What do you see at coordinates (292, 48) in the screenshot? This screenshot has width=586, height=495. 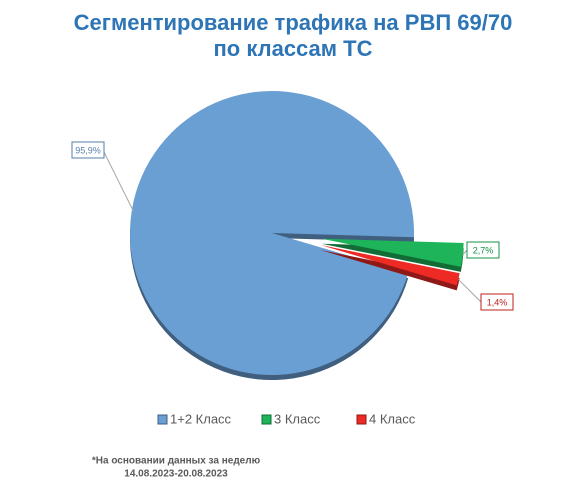 I see `chart-title: по классам ТС` at bounding box center [292, 48].